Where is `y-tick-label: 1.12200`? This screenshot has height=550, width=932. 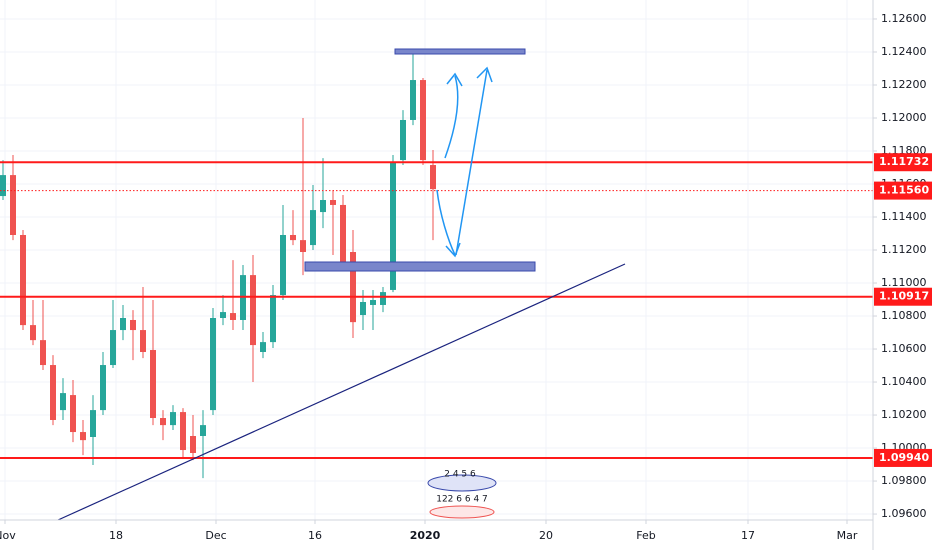
y-tick-label: 1.12200 is located at coordinates (904, 84).